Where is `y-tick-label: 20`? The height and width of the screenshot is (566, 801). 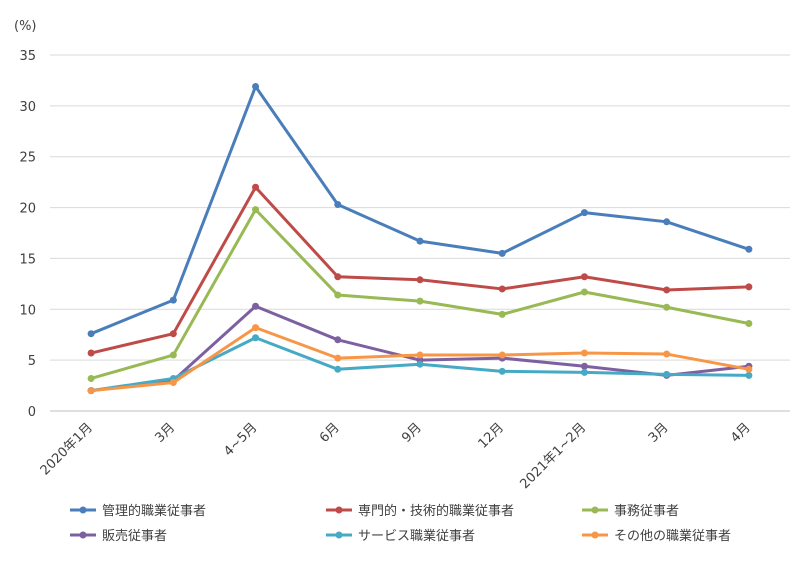 y-tick-label: 20 is located at coordinates (27, 209).